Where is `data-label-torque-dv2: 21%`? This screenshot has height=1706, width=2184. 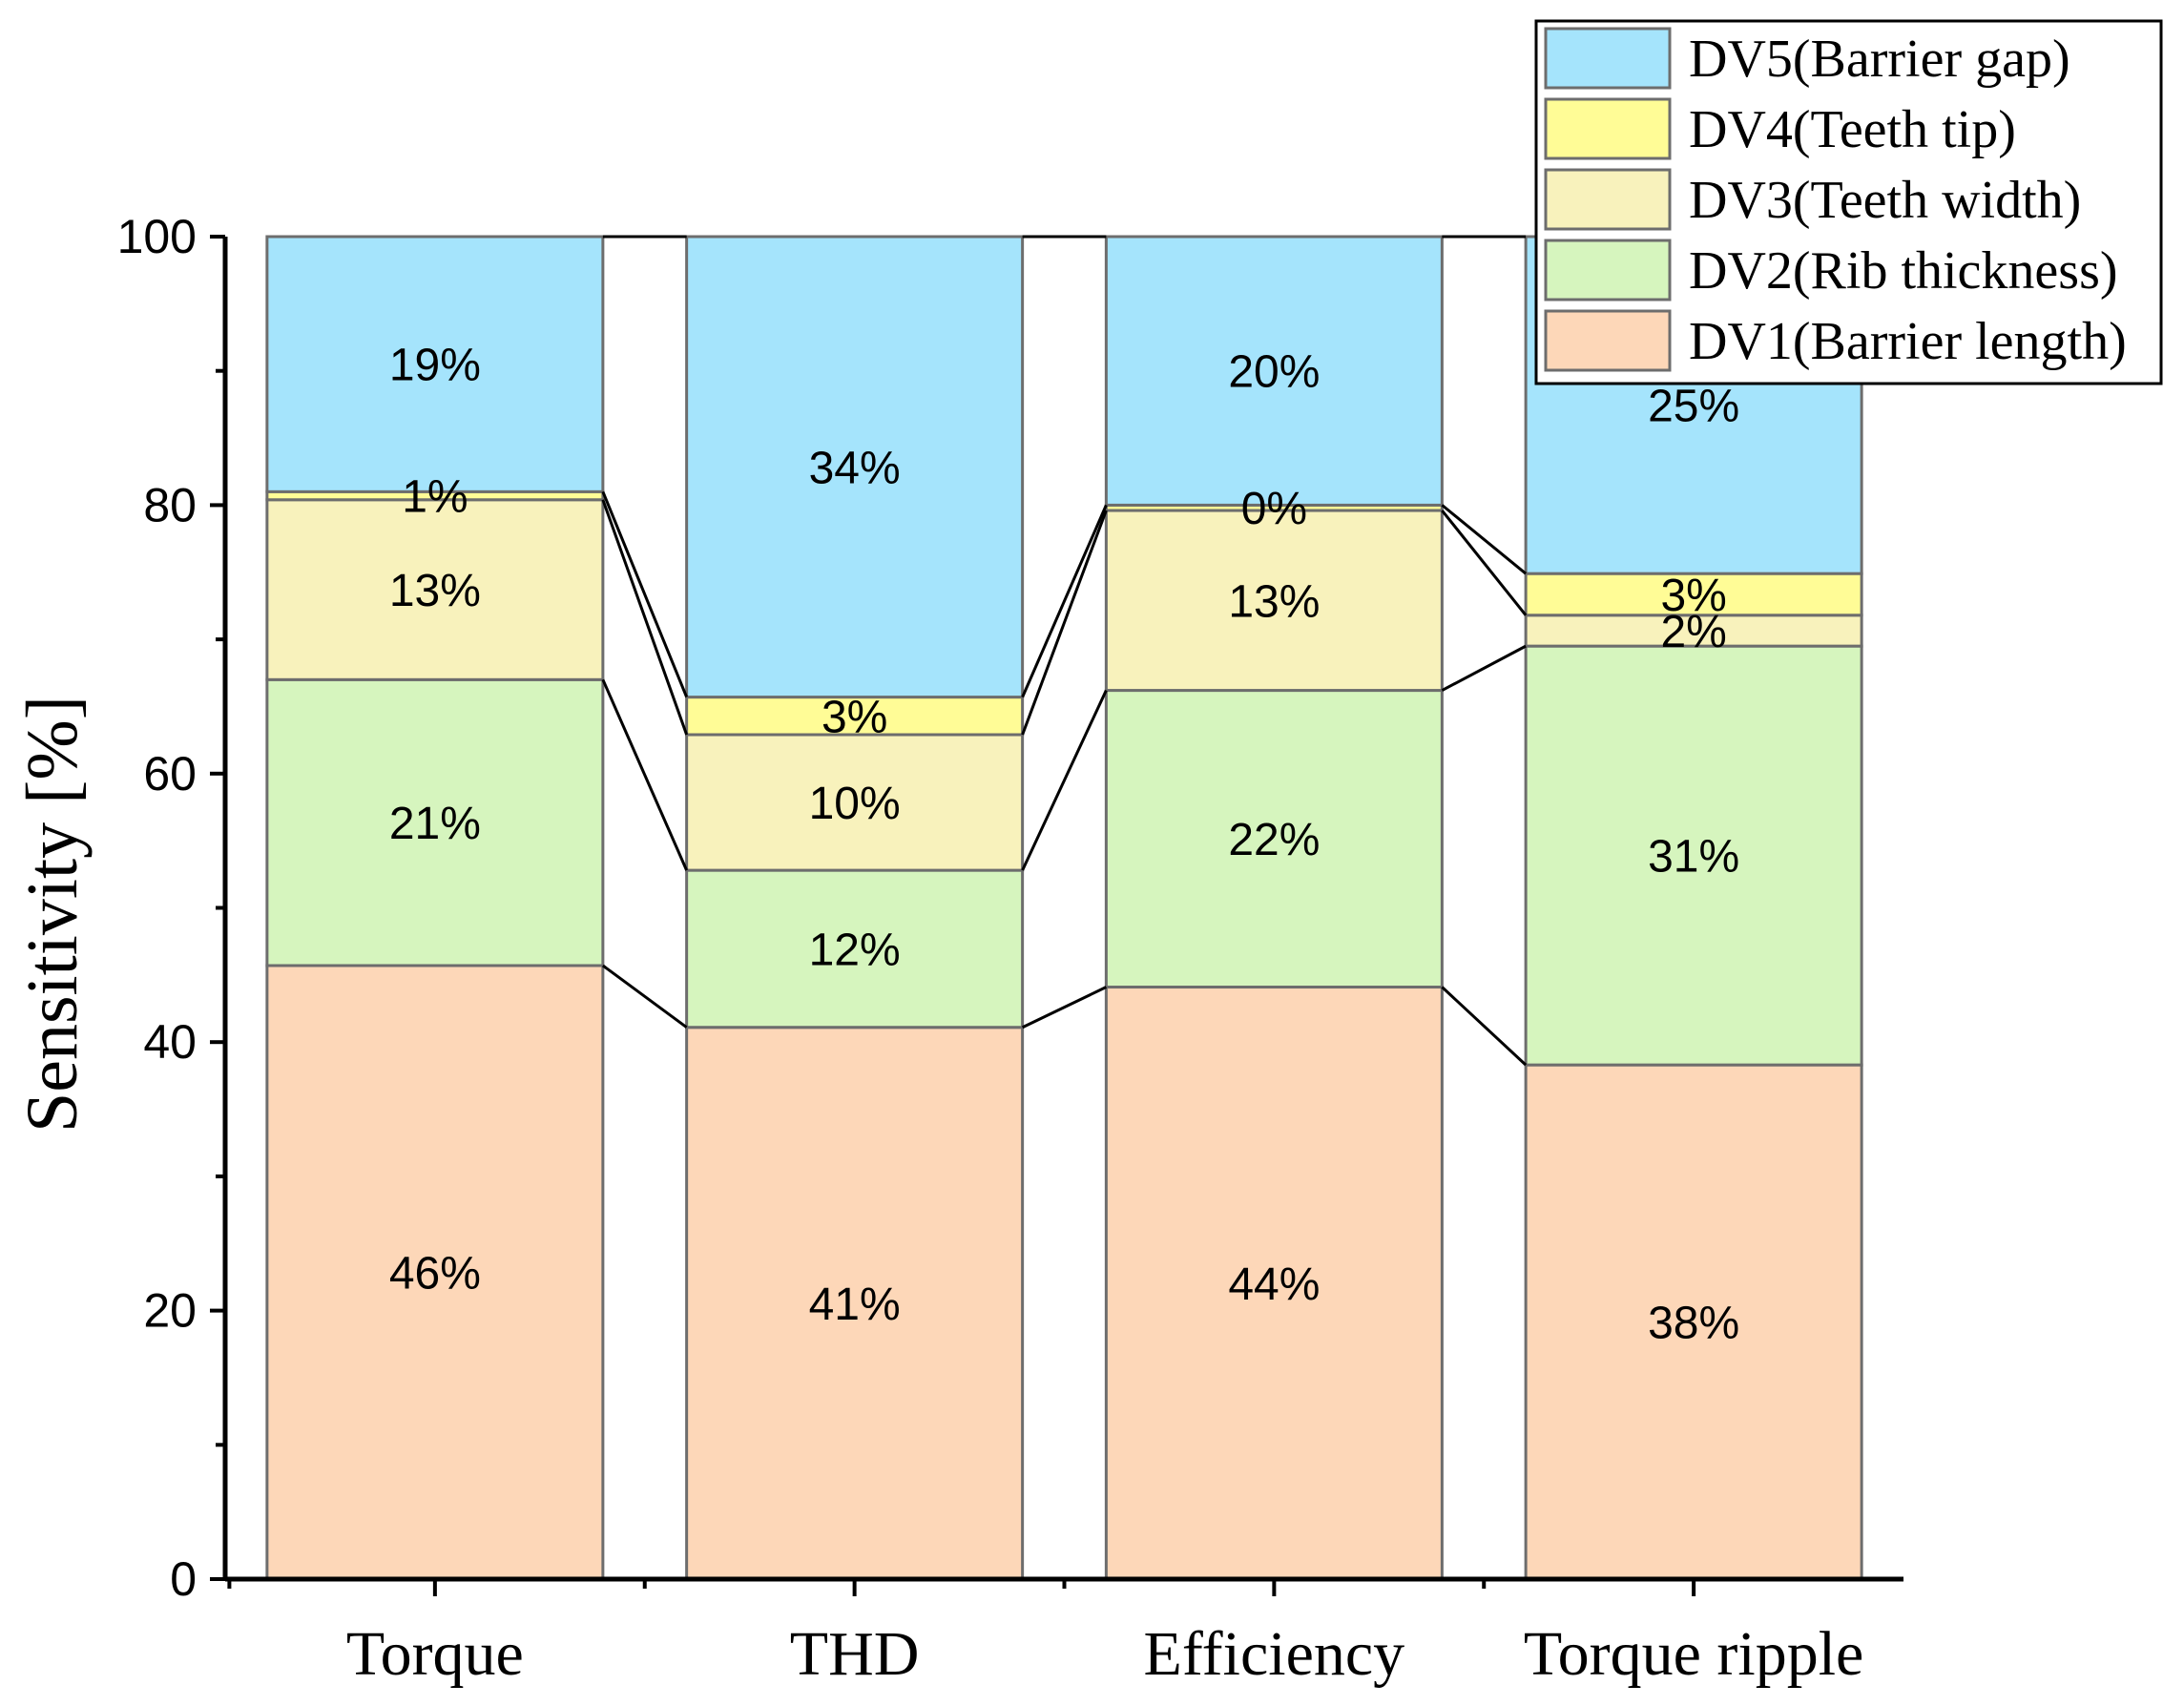
data-label-torque-dv2: 21% is located at coordinates (435, 824).